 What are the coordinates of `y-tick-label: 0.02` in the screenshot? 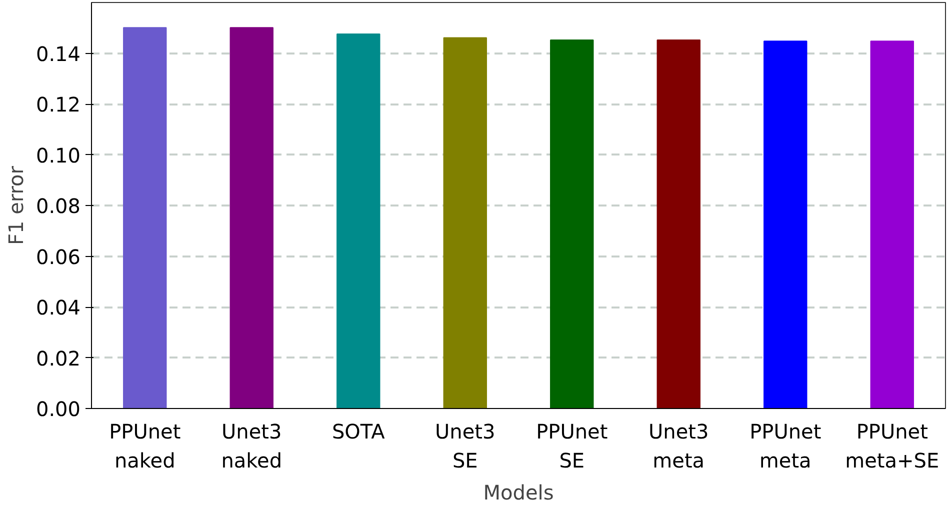 It's located at (58, 358).